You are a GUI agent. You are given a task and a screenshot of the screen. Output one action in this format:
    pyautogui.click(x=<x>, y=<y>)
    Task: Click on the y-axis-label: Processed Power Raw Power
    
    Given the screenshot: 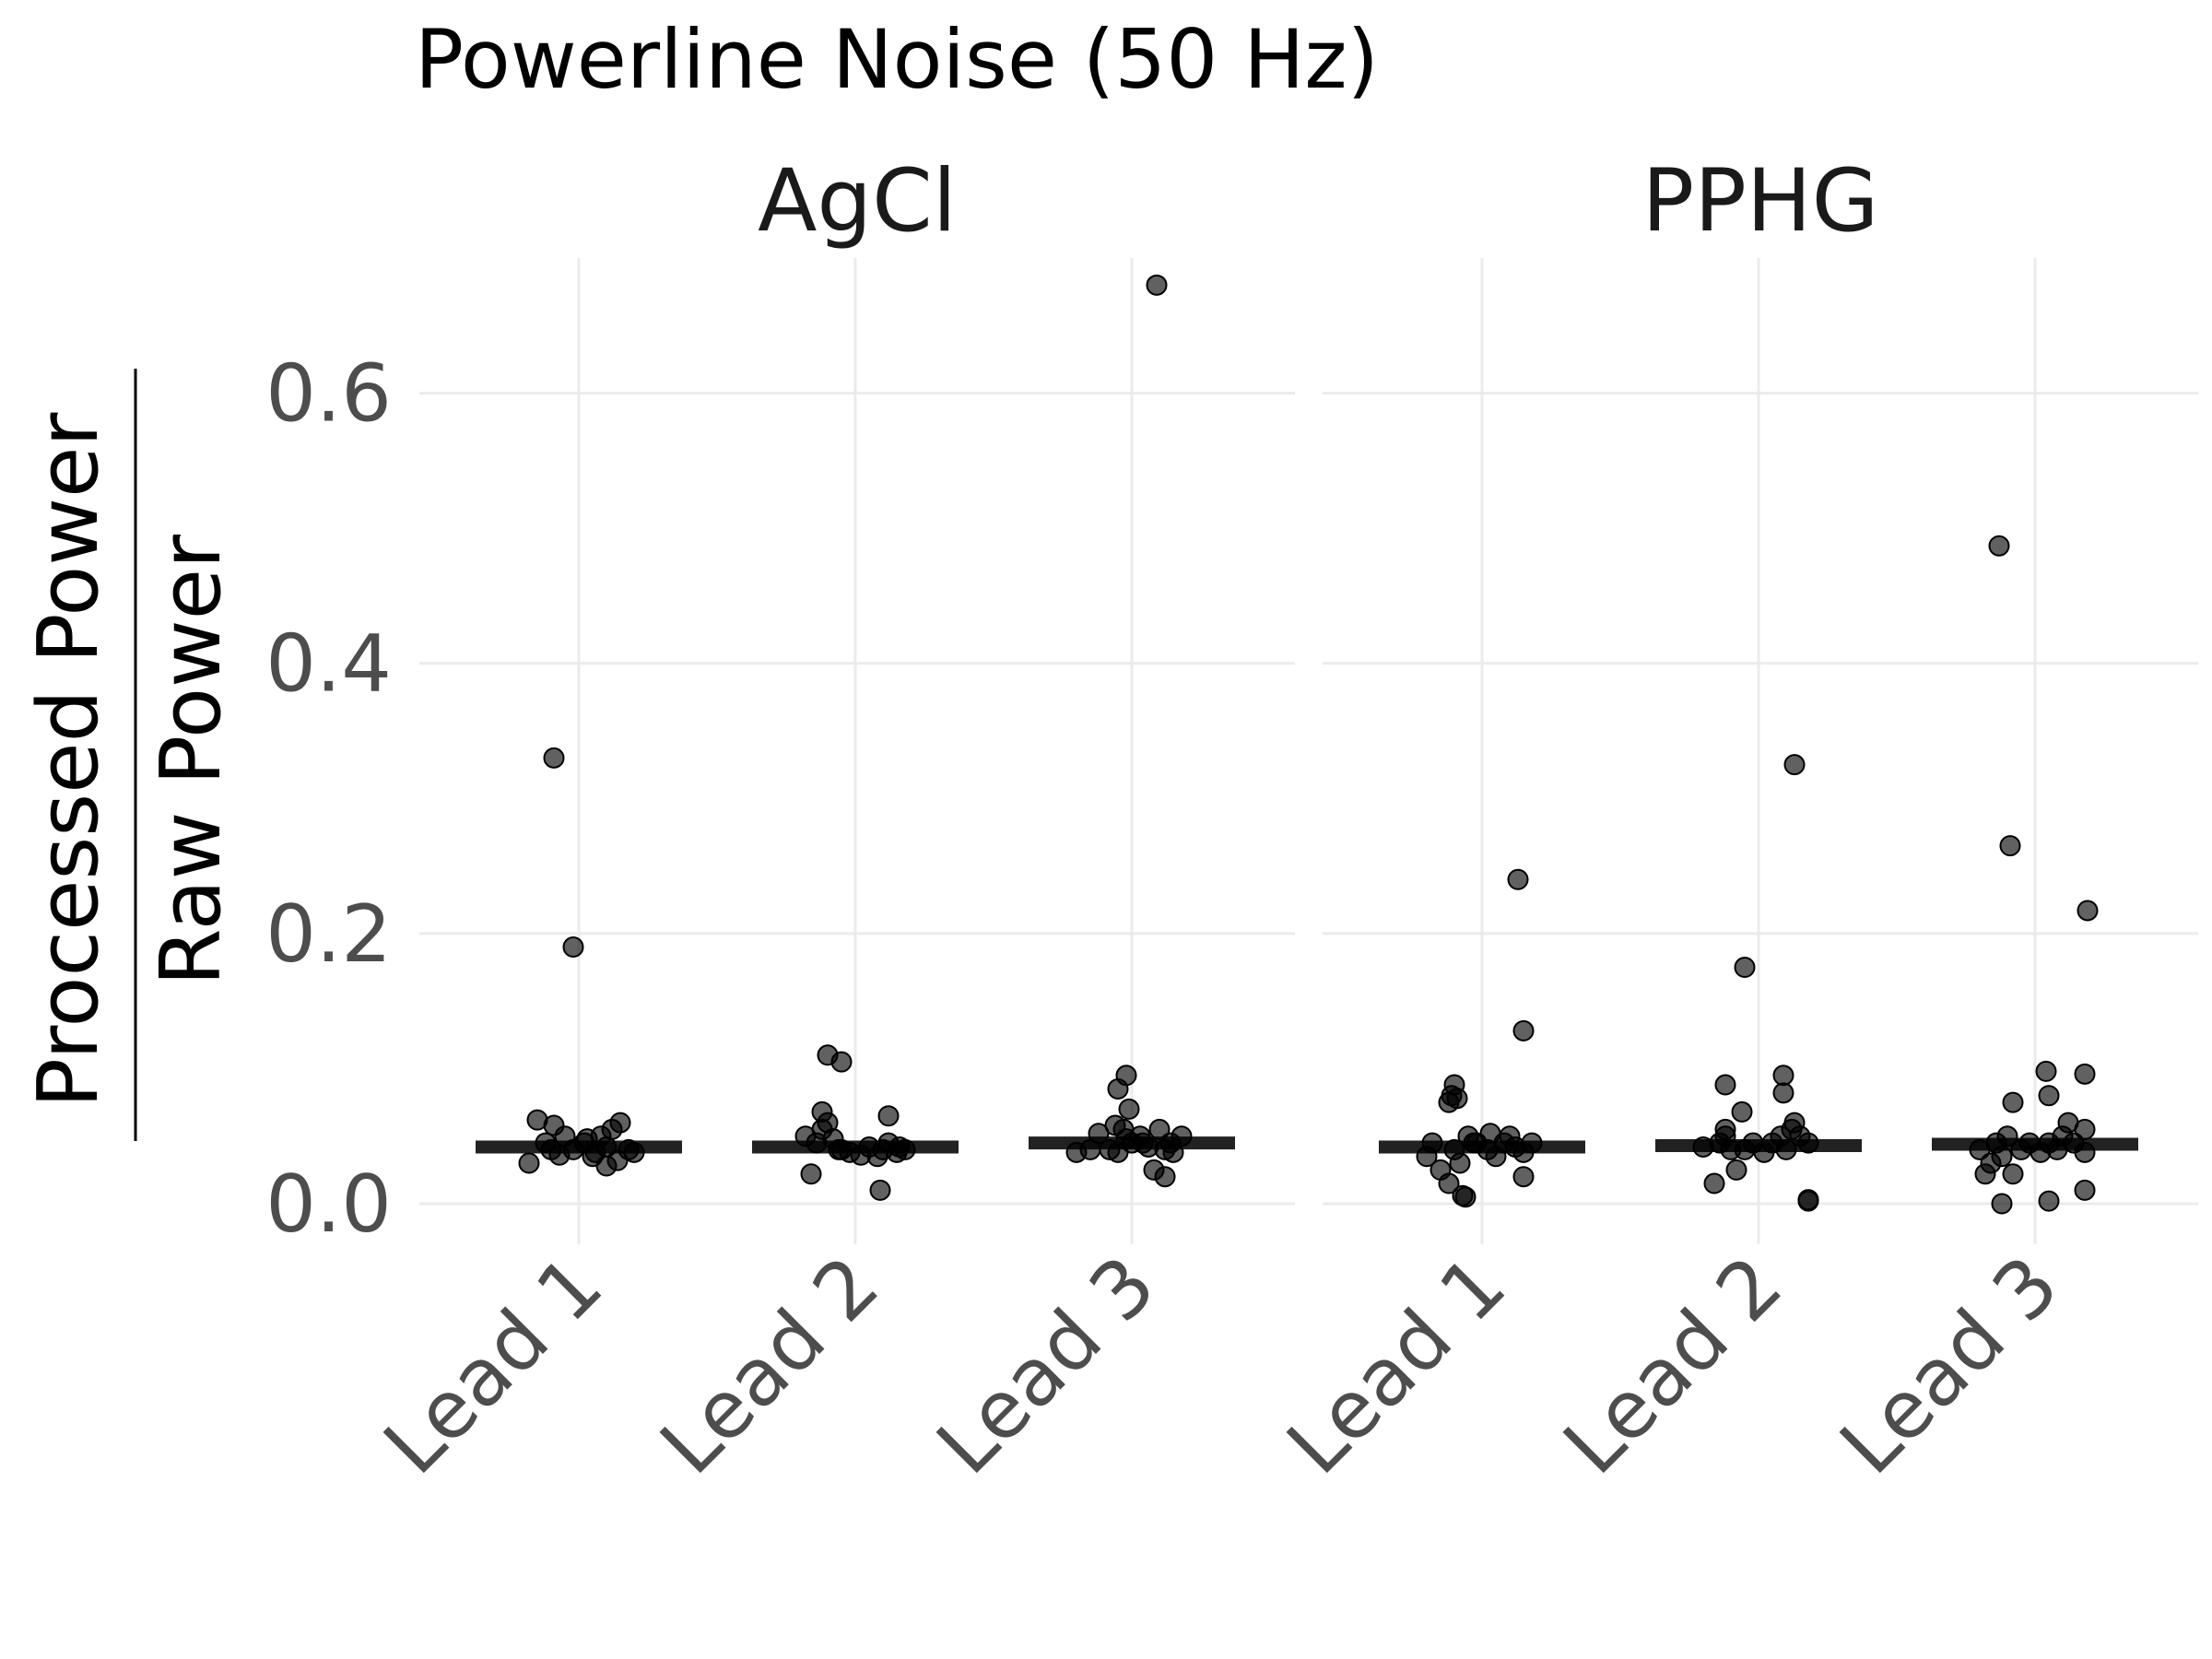 What is the action you would take?
    pyautogui.click(x=130, y=755)
    